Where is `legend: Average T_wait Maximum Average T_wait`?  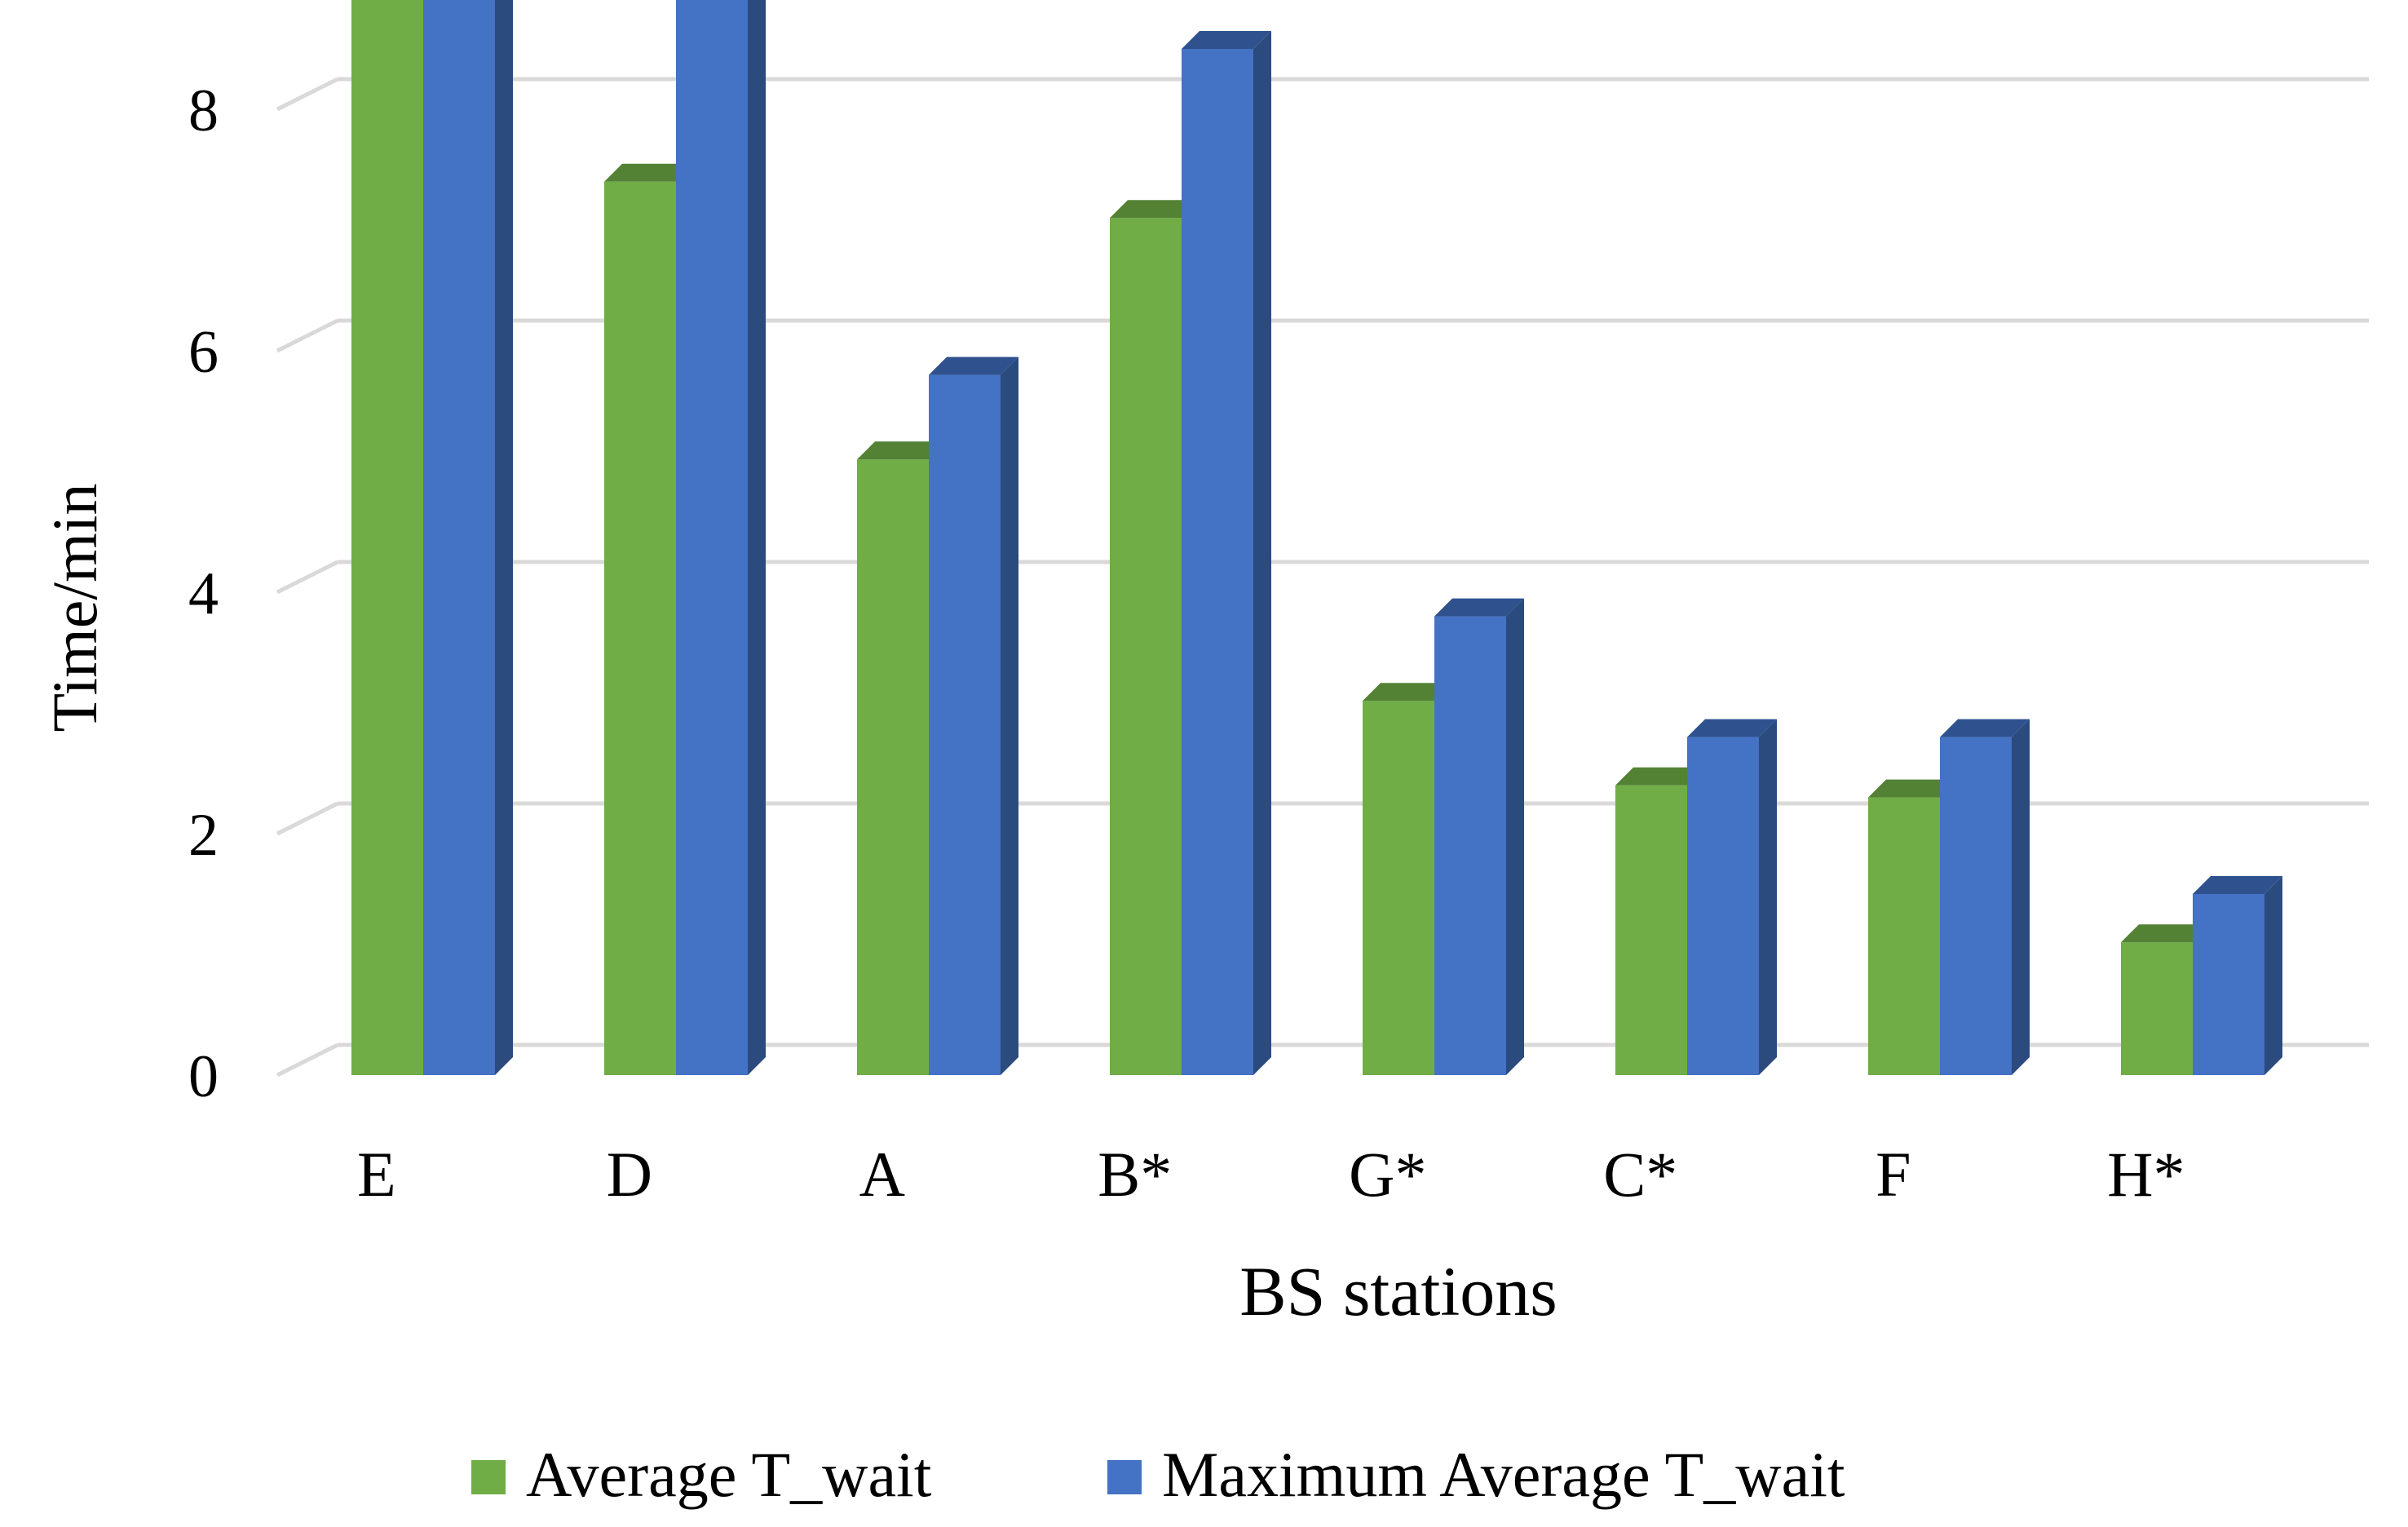 legend: Average T_wait Maximum Average T_wait is located at coordinates (1158, 1474).